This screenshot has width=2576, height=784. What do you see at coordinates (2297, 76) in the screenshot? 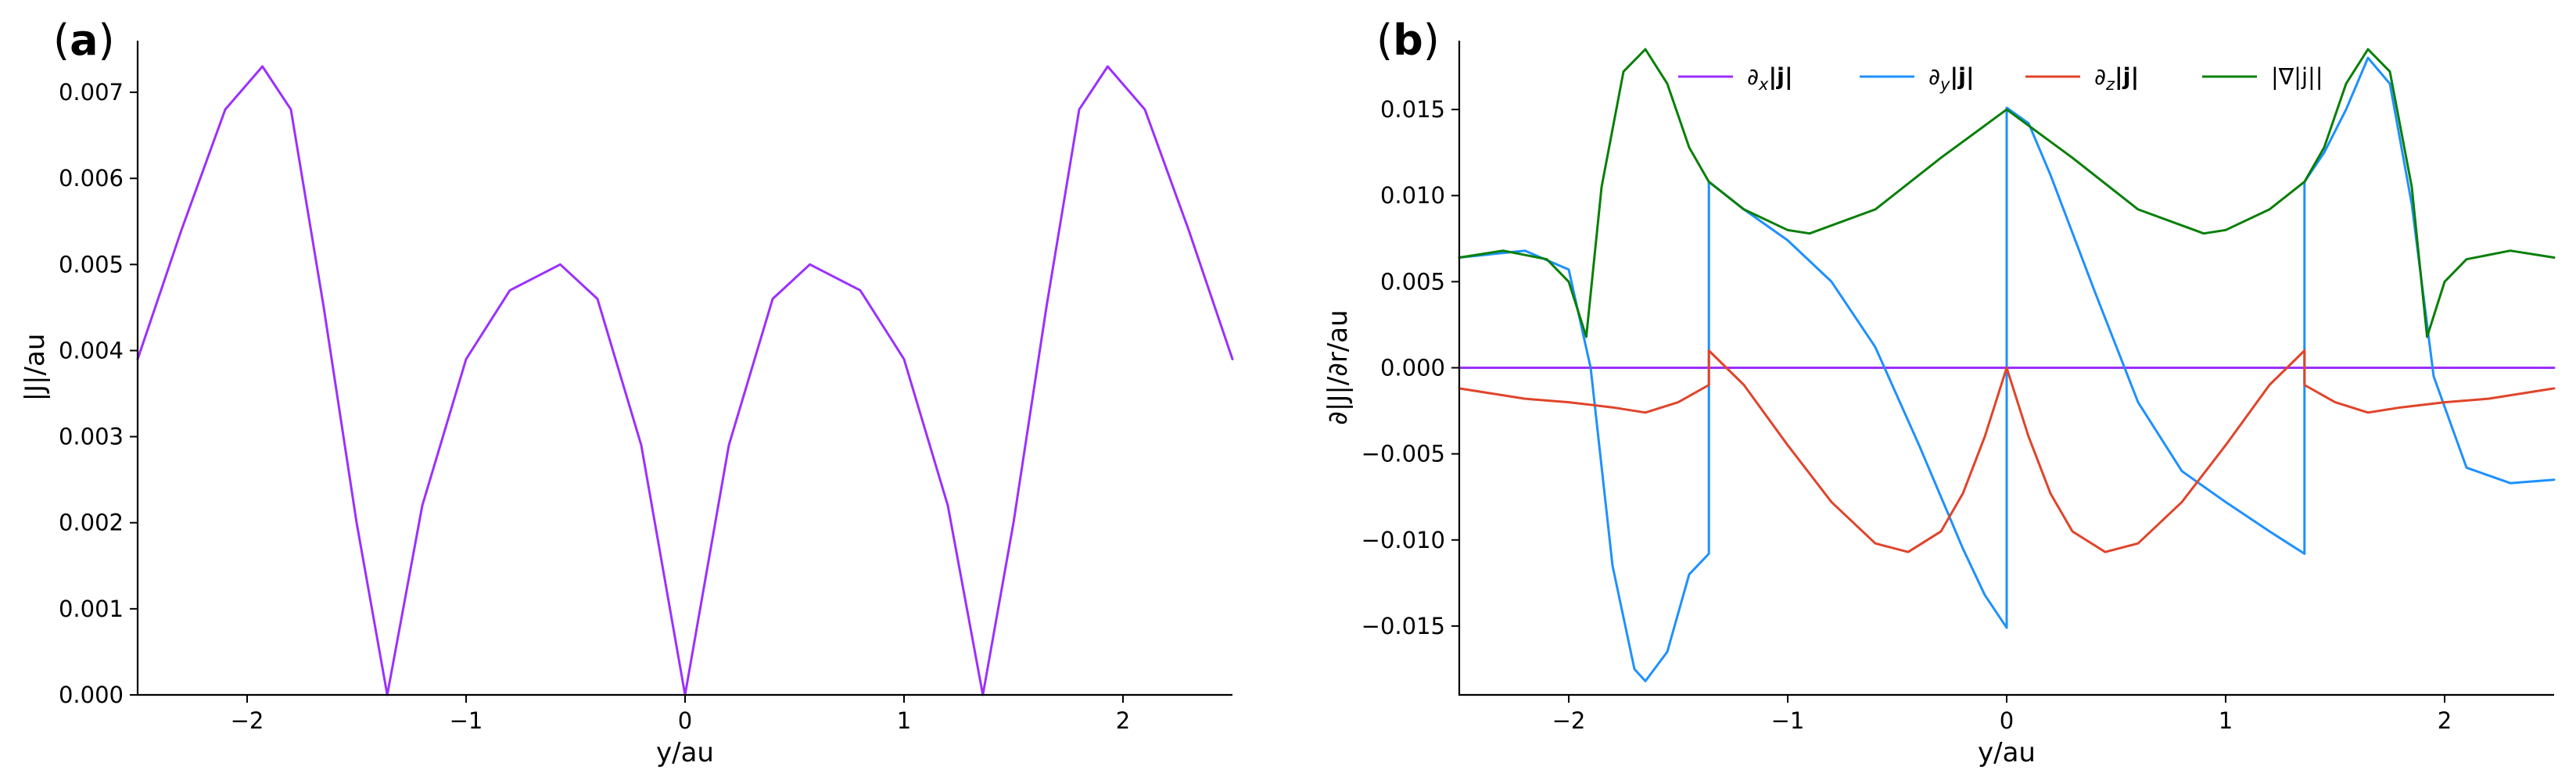
I see `legend-label-4: |∇|j||` at bounding box center [2297, 76].